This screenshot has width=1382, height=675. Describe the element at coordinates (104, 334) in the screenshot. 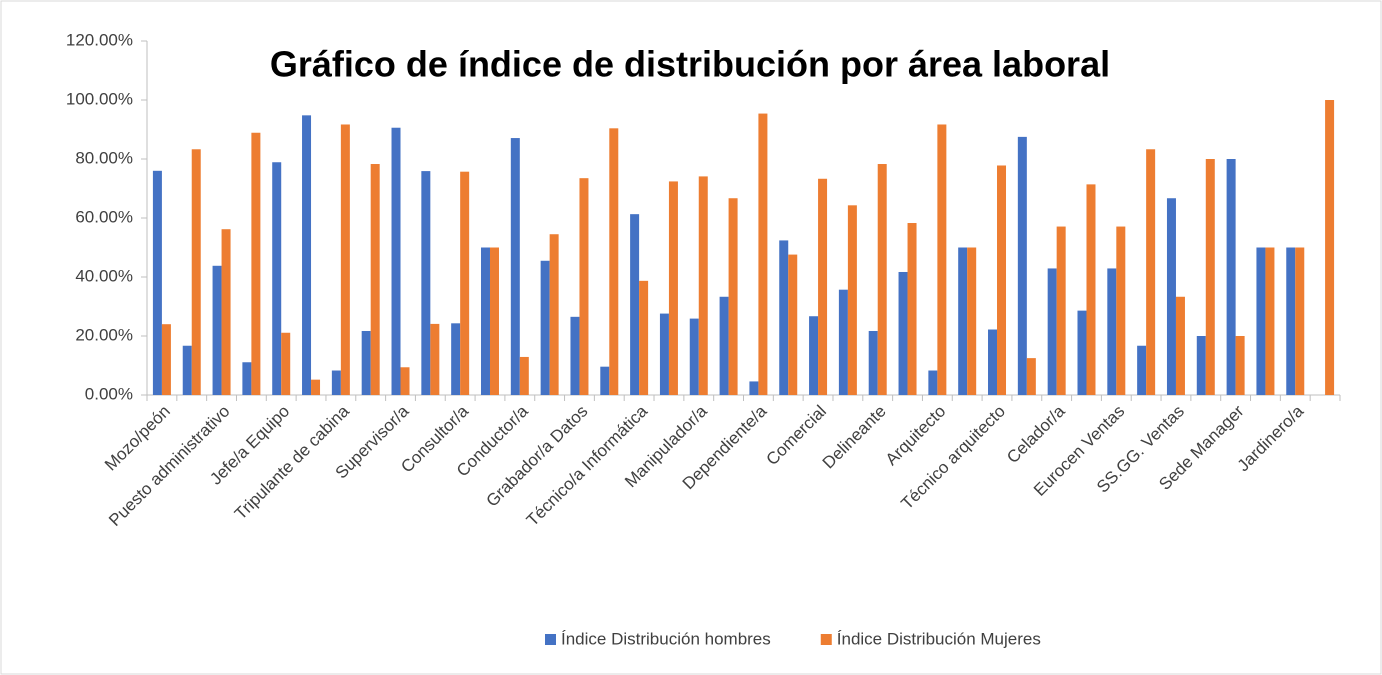

I see `y-tick-label: 20.00%` at that location.